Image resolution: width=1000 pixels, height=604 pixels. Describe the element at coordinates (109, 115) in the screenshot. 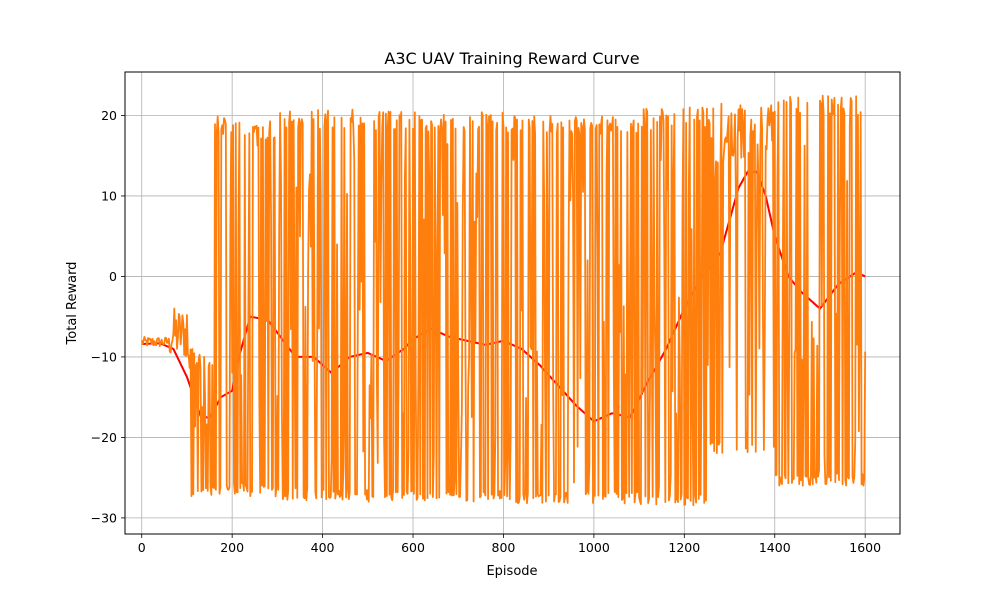

I see `y-tick-label: 20` at that location.